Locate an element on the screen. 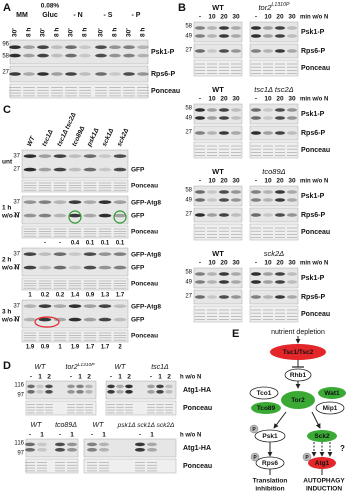 The height and width of the screenshot is (500, 352). quantification: - is located at coordinates (45, 244).